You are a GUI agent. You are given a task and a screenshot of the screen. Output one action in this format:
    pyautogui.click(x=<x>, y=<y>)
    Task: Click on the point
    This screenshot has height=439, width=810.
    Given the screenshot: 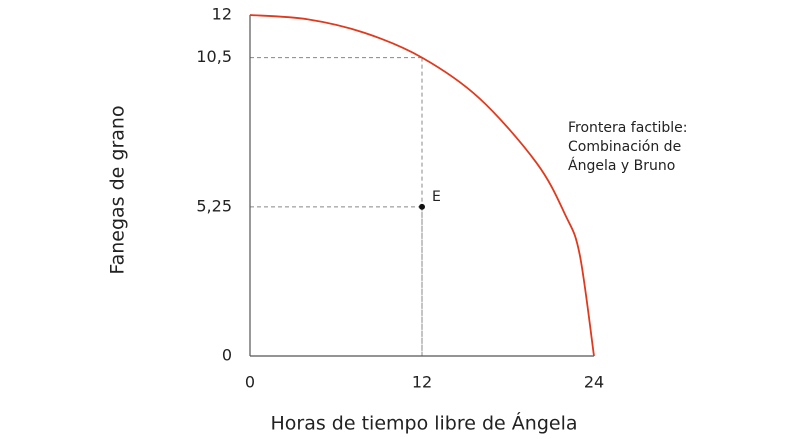 What is the action you would take?
    pyautogui.click(x=422, y=206)
    